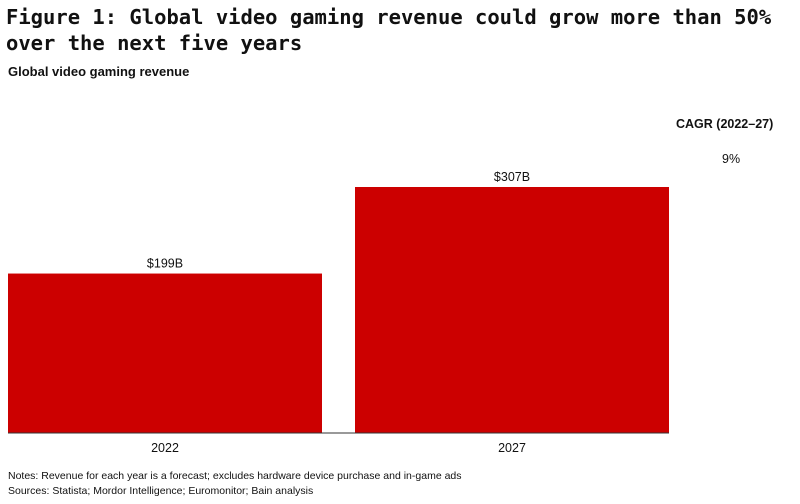 The image size is (800, 504). I want to click on cagr-value: 9%, so click(731, 159).